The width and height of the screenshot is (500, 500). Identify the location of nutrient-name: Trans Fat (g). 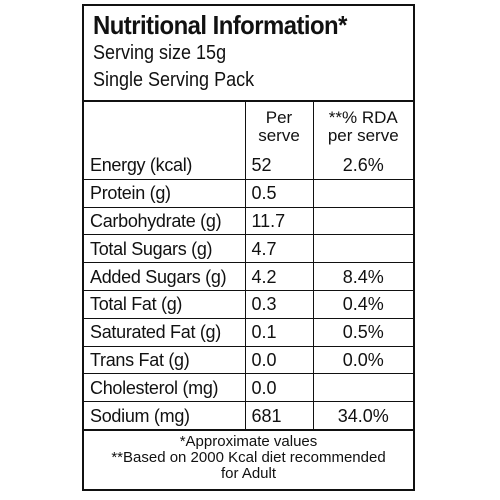
(165, 360).